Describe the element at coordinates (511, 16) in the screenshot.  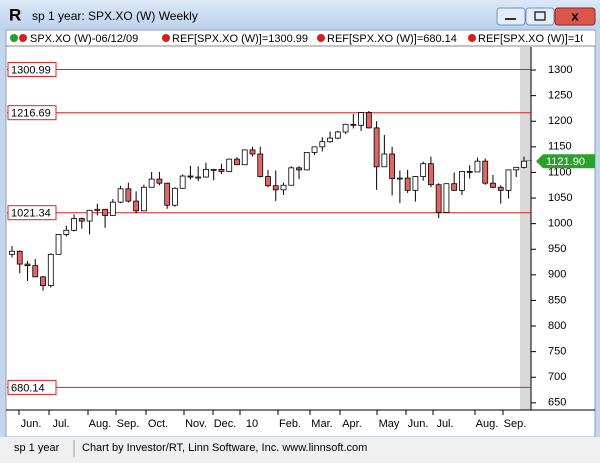
I see `minimize-button` at that location.